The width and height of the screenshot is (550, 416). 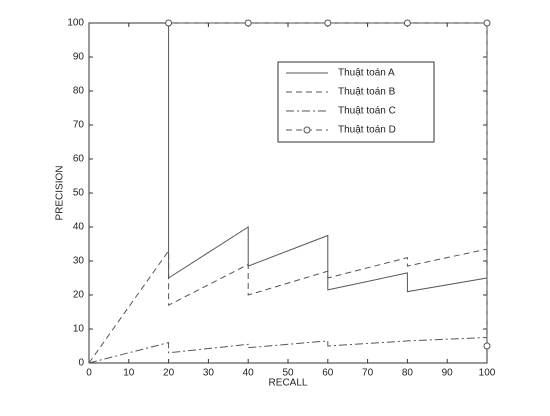 What do you see at coordinates (79, 159) in the screenshot?
I see `y-tick-label: 60` at bounding box center [79, 159].